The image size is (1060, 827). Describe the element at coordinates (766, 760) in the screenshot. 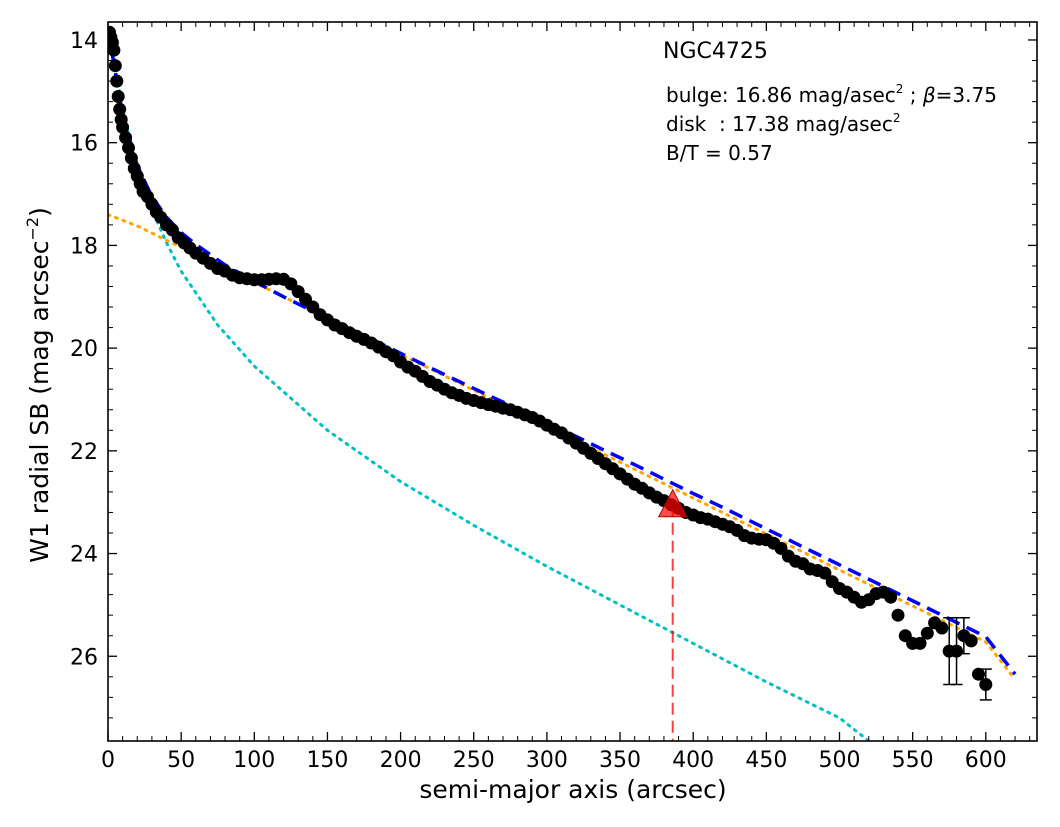

I see `x-tick-label: 450` at that location.